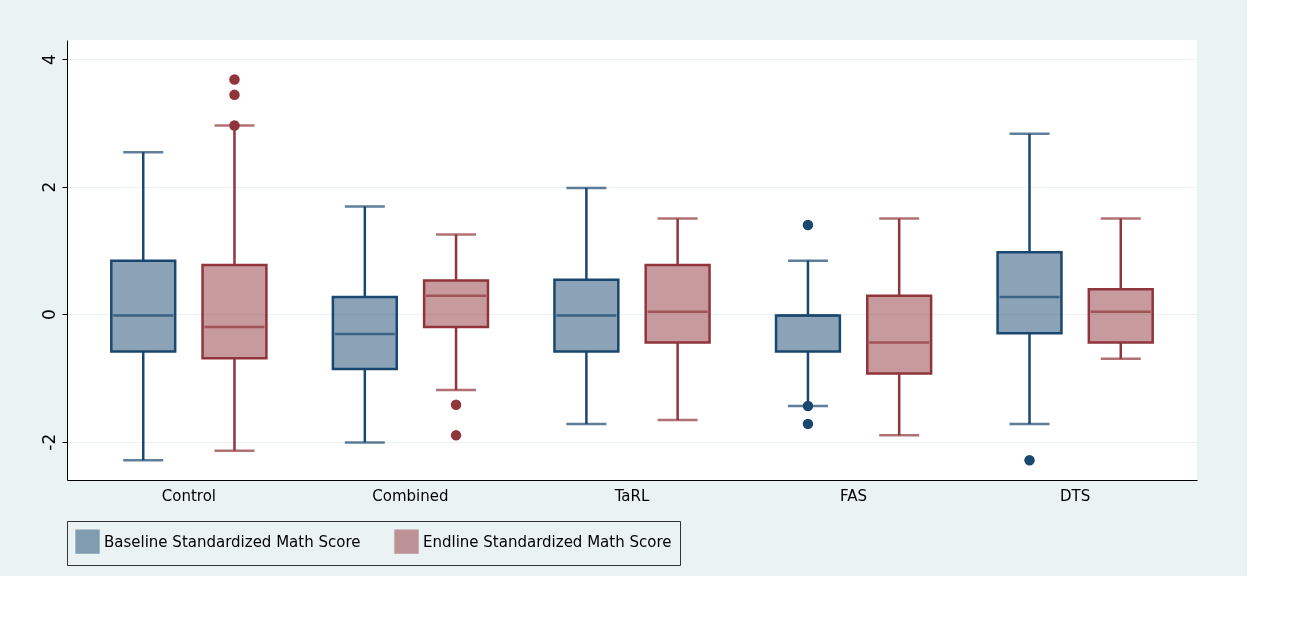 The width and height of the screenshot is (1290, 619). I want to click on y-tick-label: 4, so click(48, 60).